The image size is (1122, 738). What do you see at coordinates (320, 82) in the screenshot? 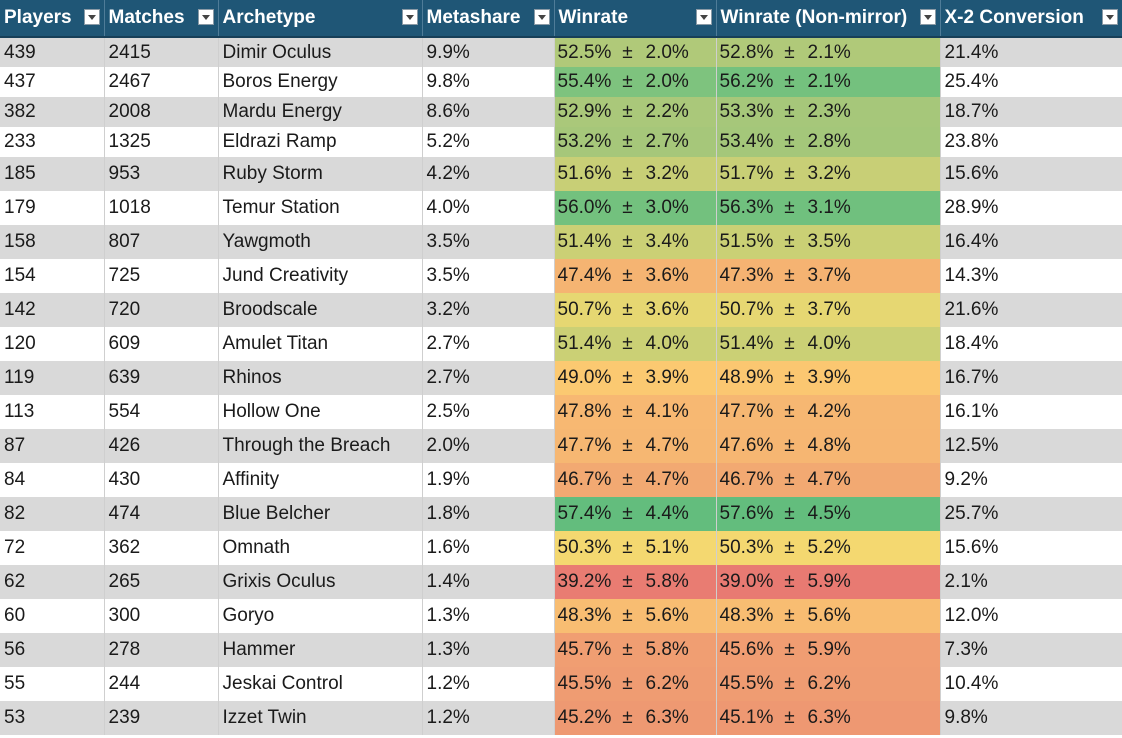
I see `cell-archetype: Boros Energy` at bounding box center [320, 82].